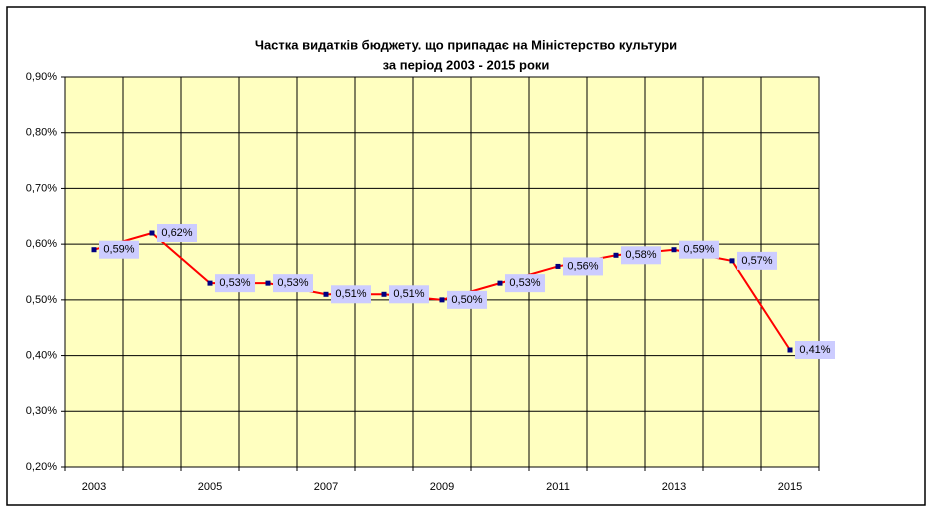  What do you see at coordinates (41, 355) in the screenshot?
I see `y-tick-label: 0,40%` at bounding box center [41, 355].